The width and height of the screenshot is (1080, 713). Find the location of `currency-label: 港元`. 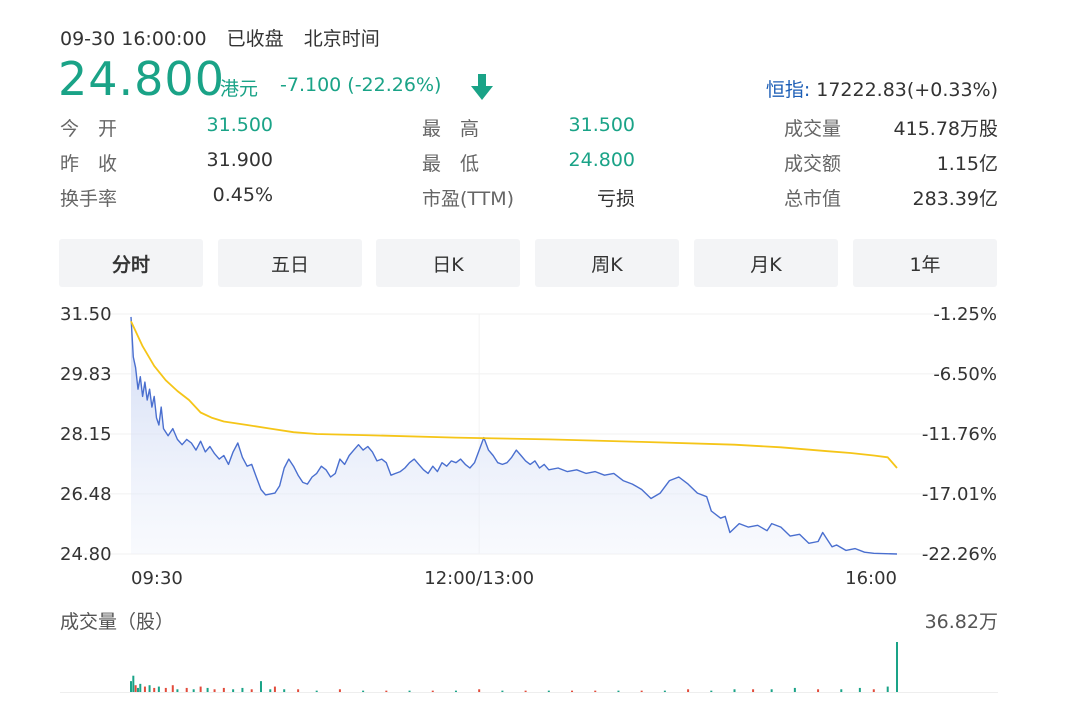

currency-label: 港元 is located at coordinates (239, 89).